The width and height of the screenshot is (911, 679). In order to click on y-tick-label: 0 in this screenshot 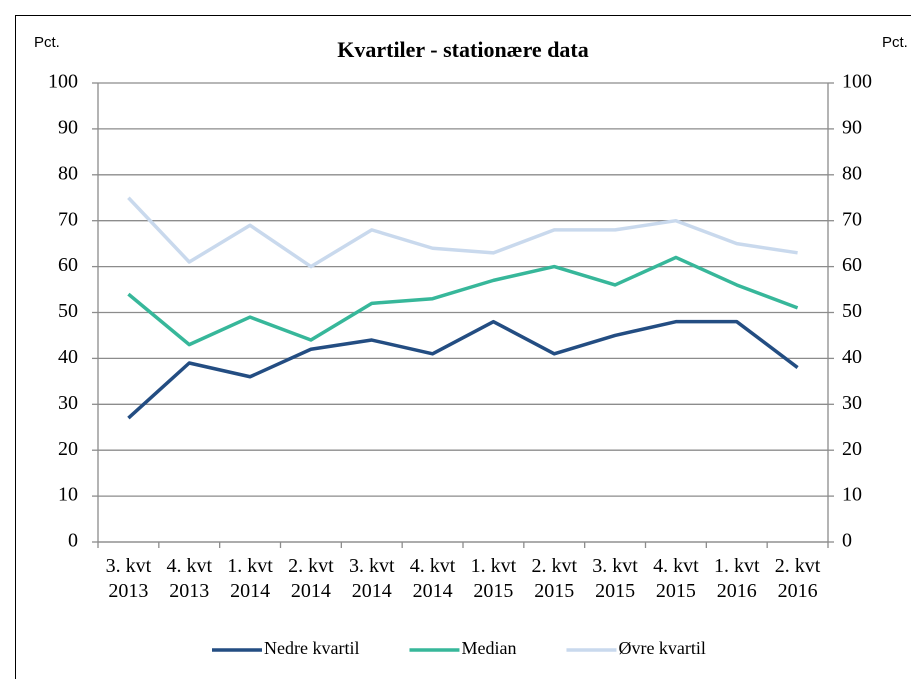, I will do `click(73, 541)`.